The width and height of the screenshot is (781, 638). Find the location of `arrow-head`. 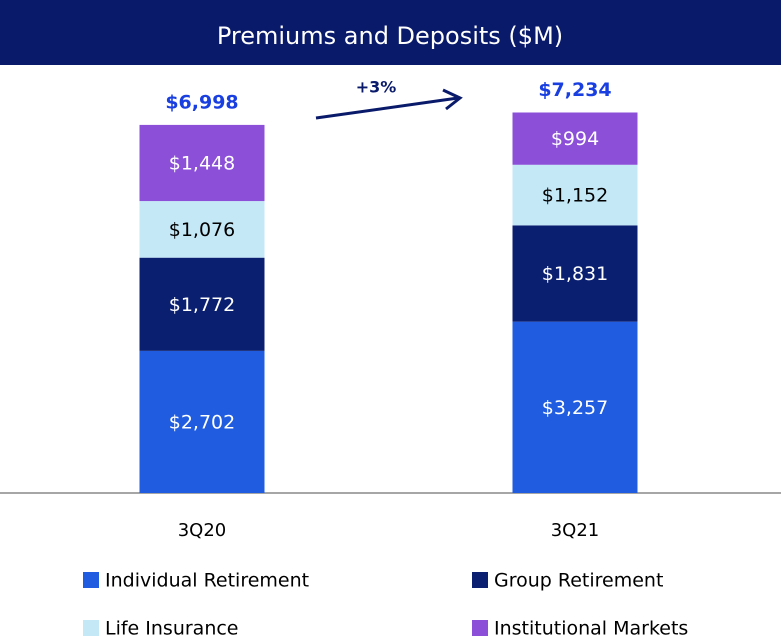

arrow-head is located at coordinates (452, 99).